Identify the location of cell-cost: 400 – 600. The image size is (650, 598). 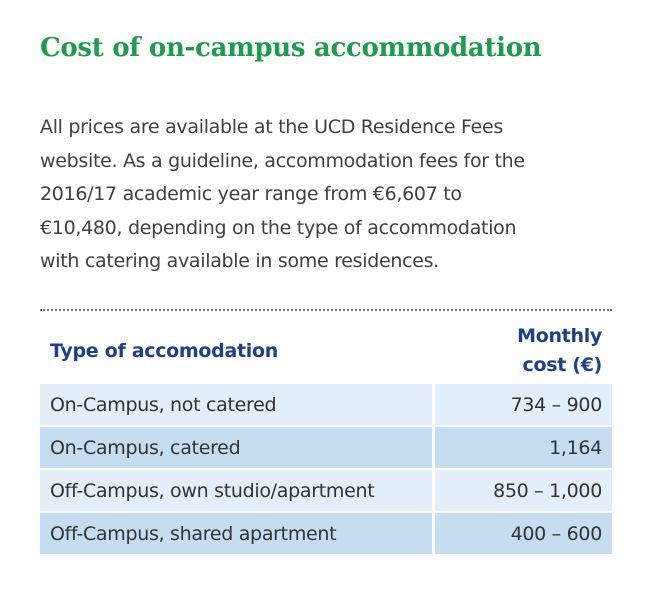
(523, 532).